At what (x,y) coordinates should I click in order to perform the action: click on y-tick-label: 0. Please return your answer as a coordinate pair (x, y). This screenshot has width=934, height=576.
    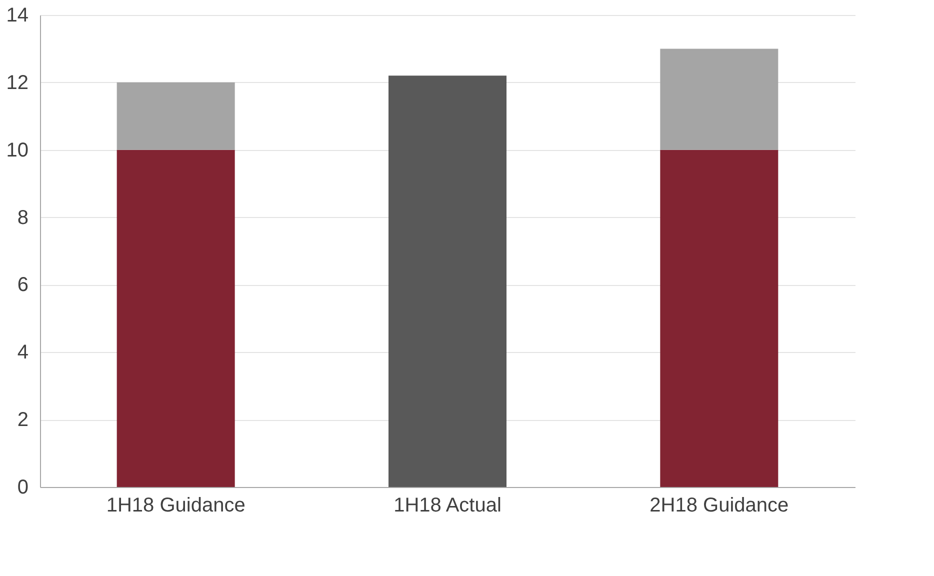
    Looking at the image, I should click on (22, 487).